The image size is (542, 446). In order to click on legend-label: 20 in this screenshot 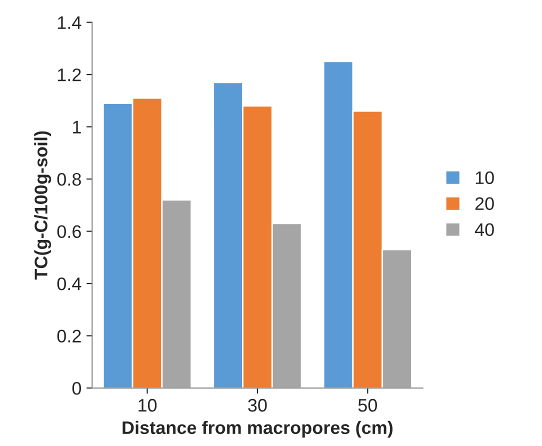, I will do `click(484, 203)`.